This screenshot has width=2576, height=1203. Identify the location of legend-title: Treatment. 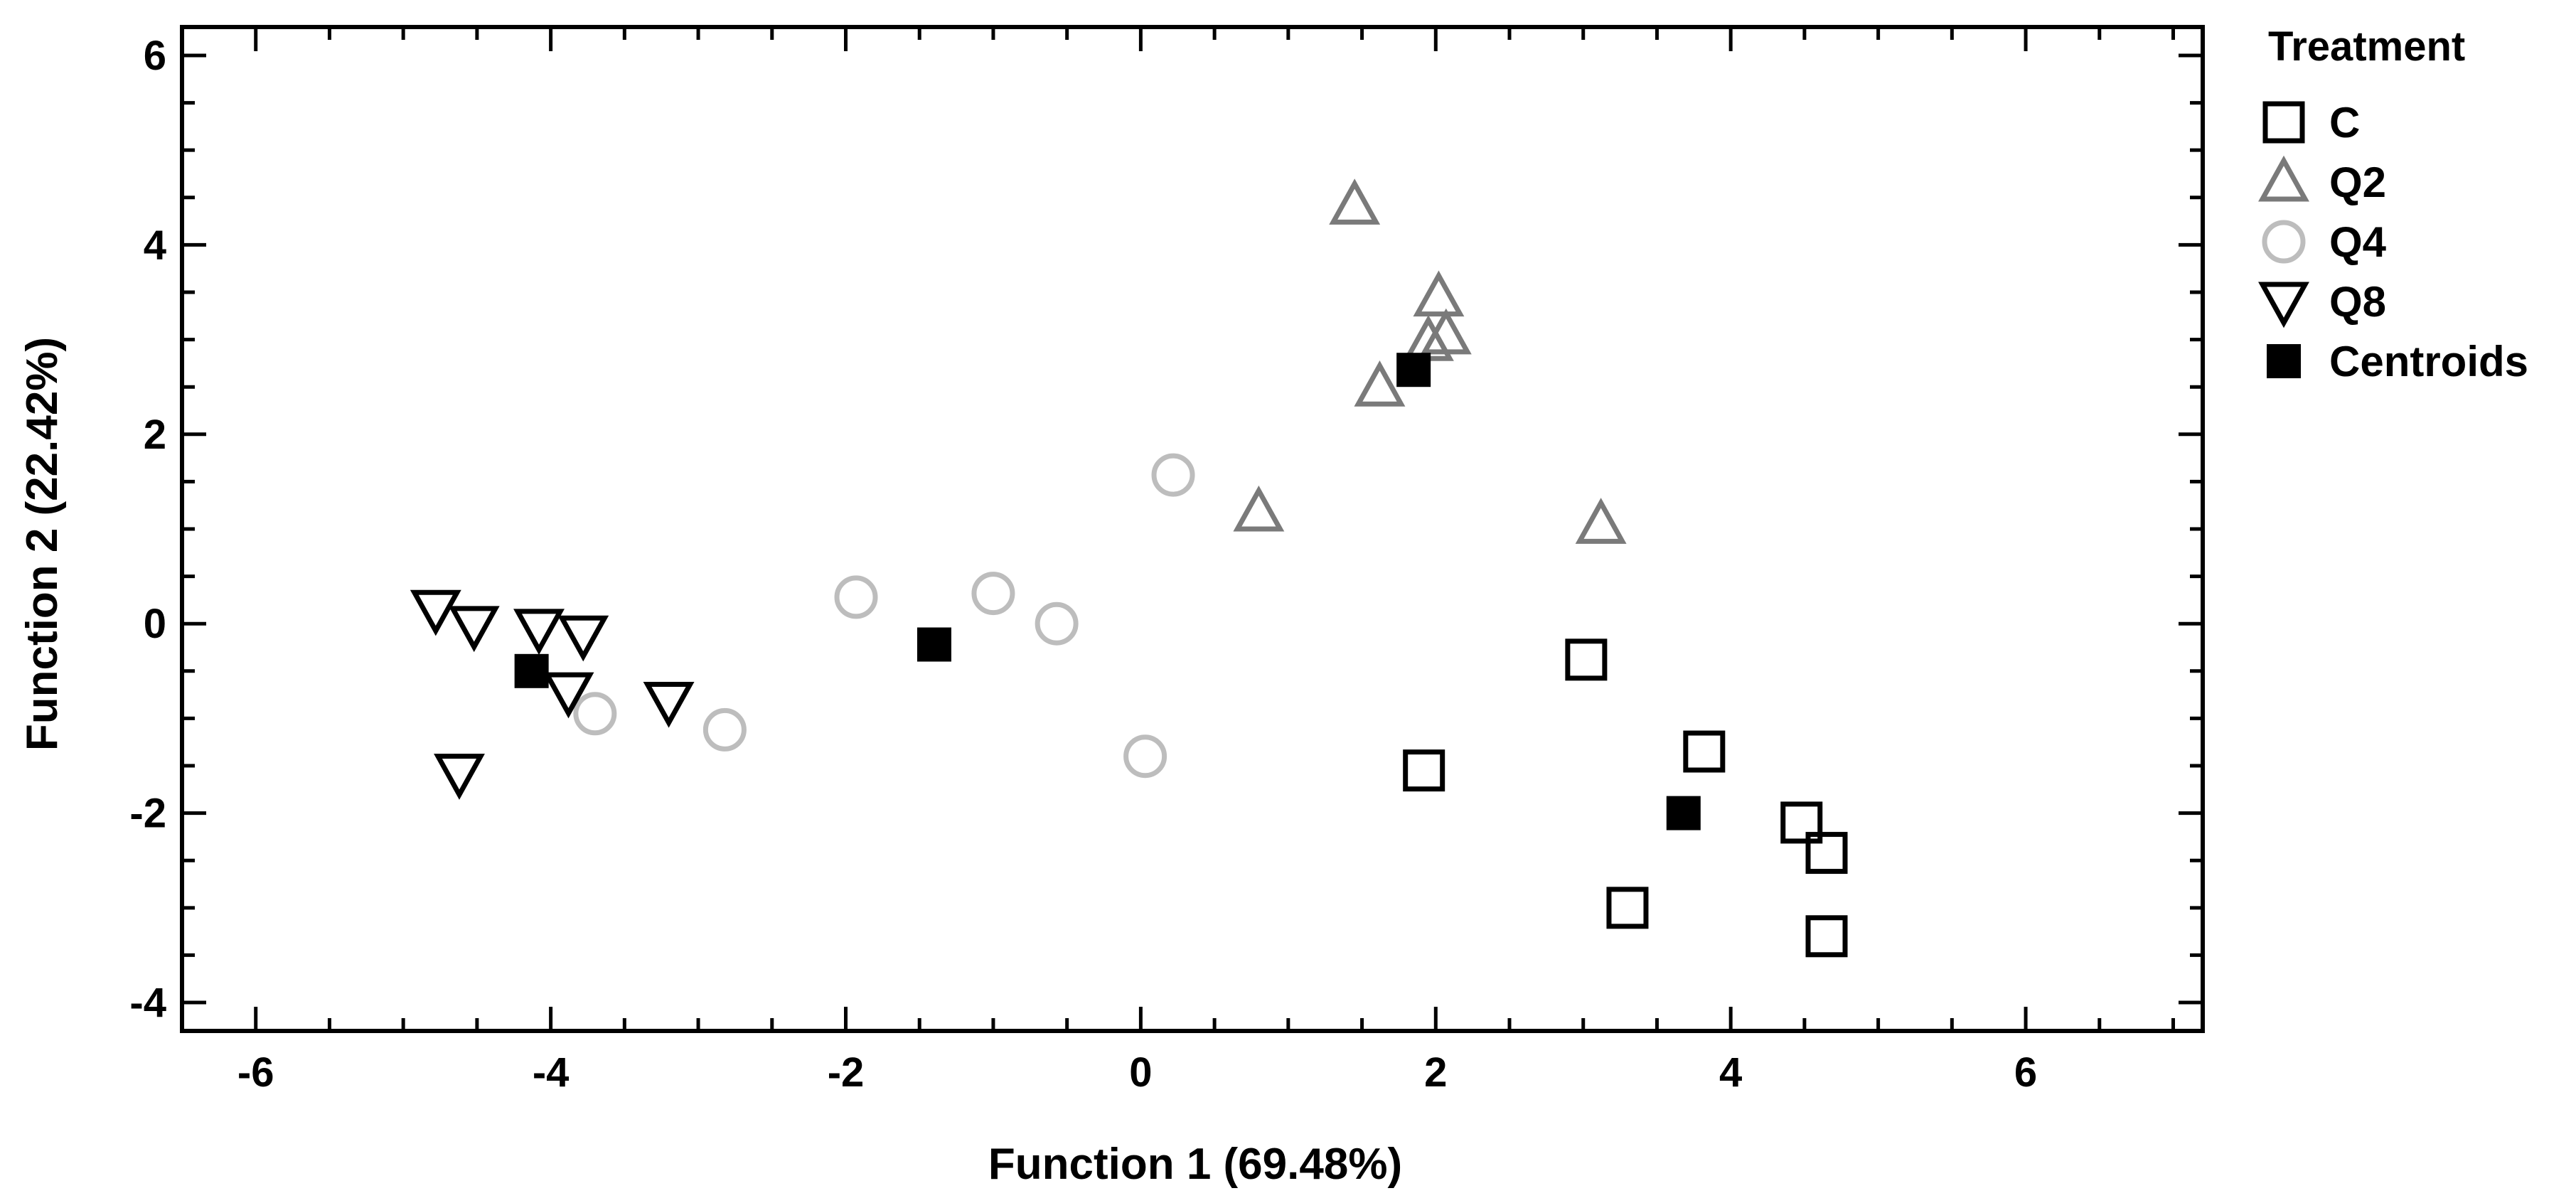
(2366, 47).